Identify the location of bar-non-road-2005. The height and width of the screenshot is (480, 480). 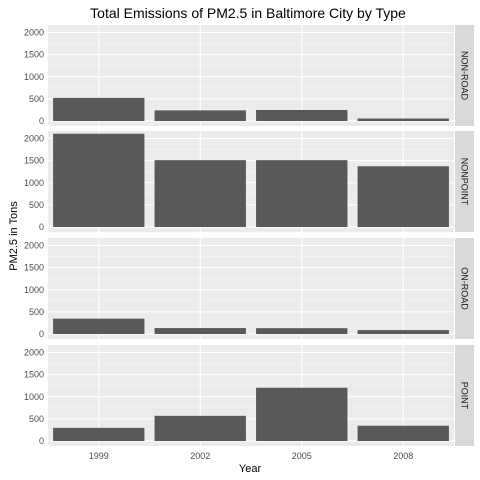
(302, 115).